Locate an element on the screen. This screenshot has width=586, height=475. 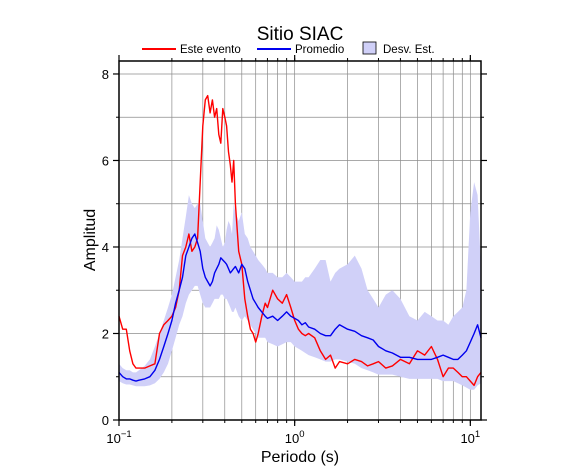
x-tick-label: 10¹ is located at coordinates (470, 437).